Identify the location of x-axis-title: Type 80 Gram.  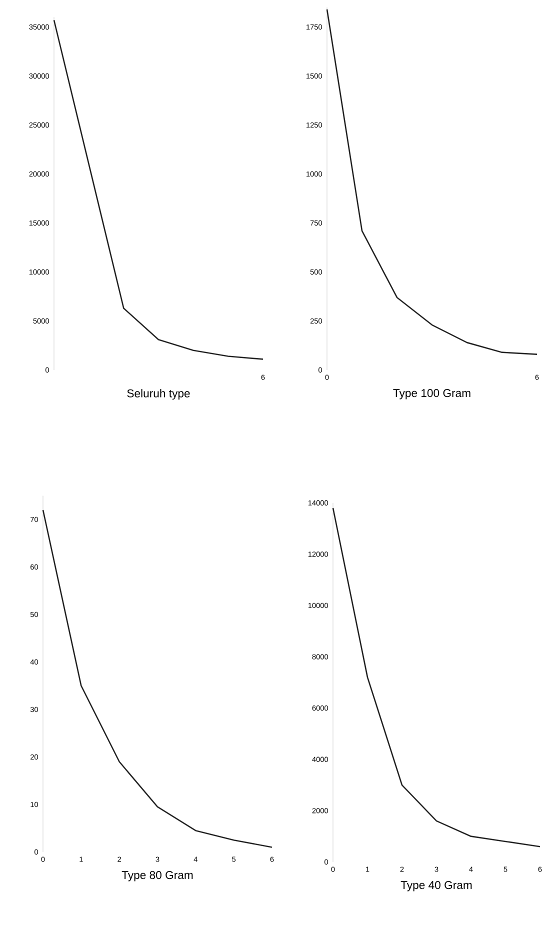
(157, 876).